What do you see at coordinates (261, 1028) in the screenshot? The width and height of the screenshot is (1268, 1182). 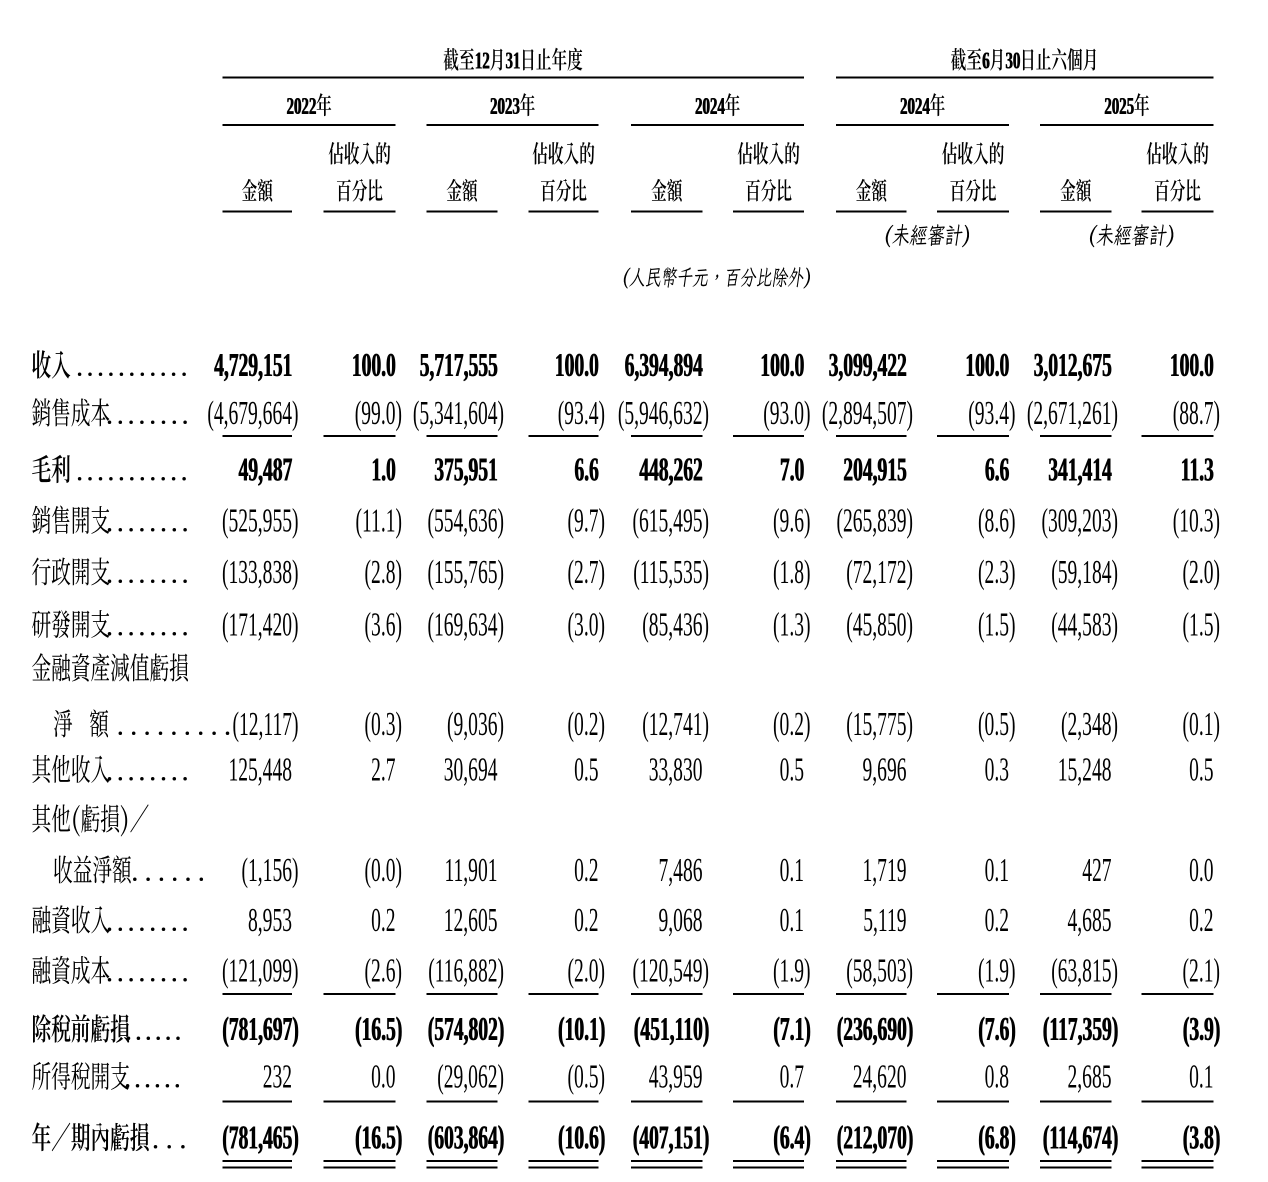 I see `svg-text: (781,697)` at bounding box center [261, 1028].